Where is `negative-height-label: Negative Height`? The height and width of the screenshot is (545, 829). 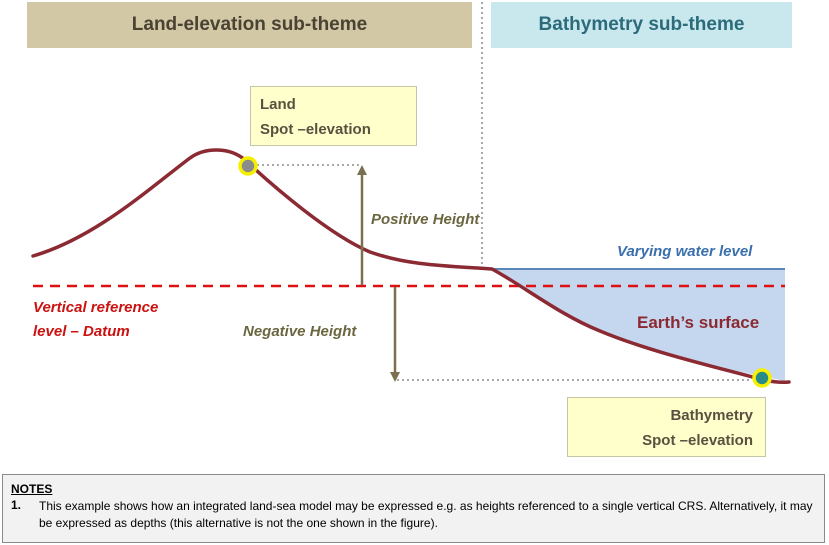
negative-height-label: Negative Height is located at coordinates (300, 331).